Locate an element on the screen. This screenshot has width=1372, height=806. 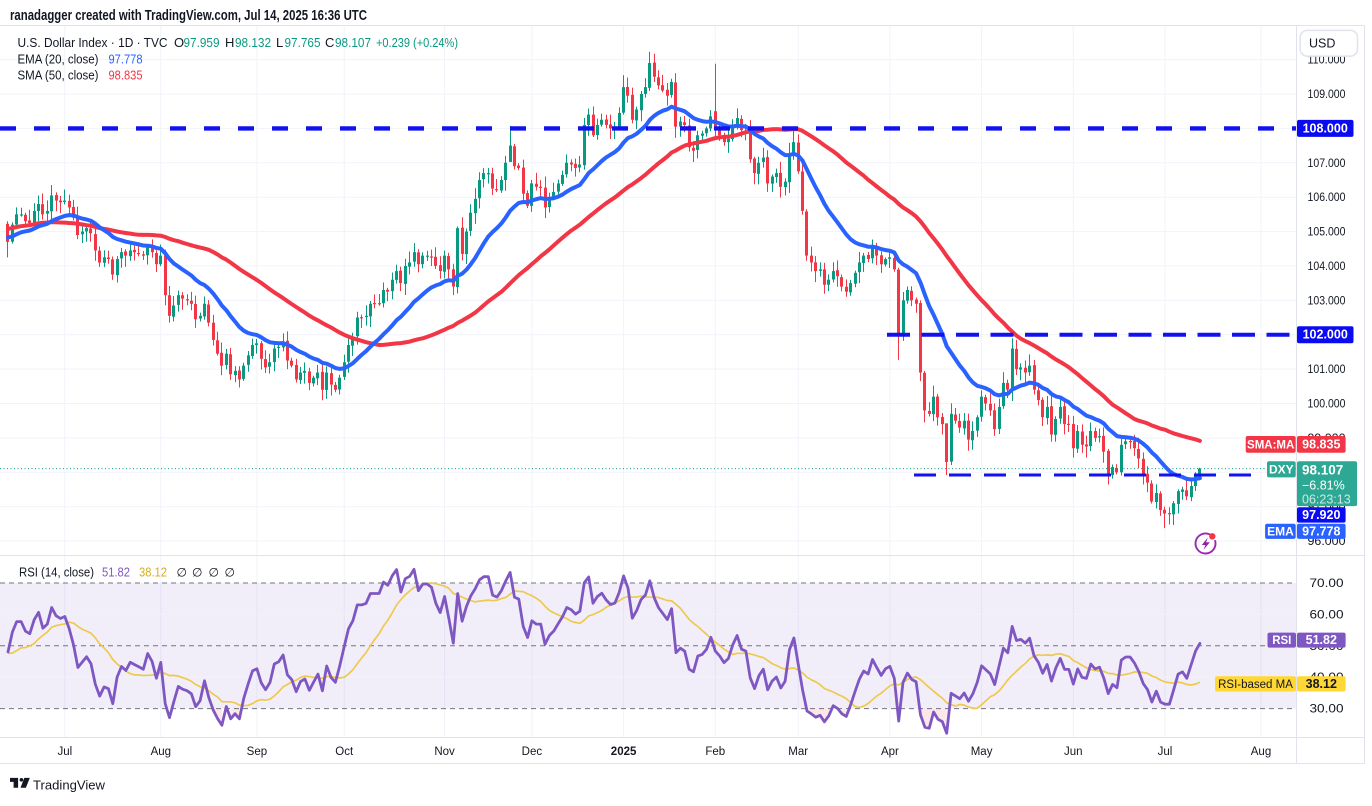
svg-text: Sep is located at coordinates (257, 752).